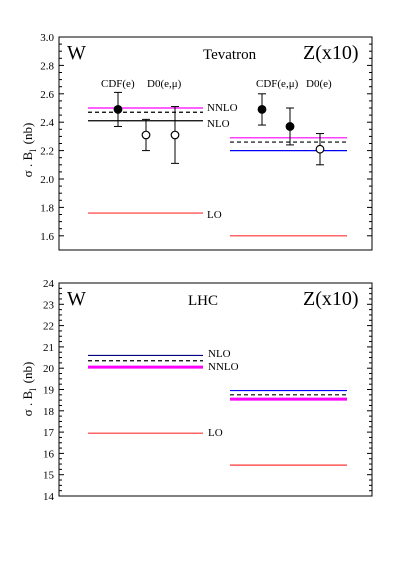 The width and height of the screenshot is (415, 577). What do you see at coordinates (49, 369) in the screenshot?
I see `y-tick-label: 20` at bounding box center [49, 369].